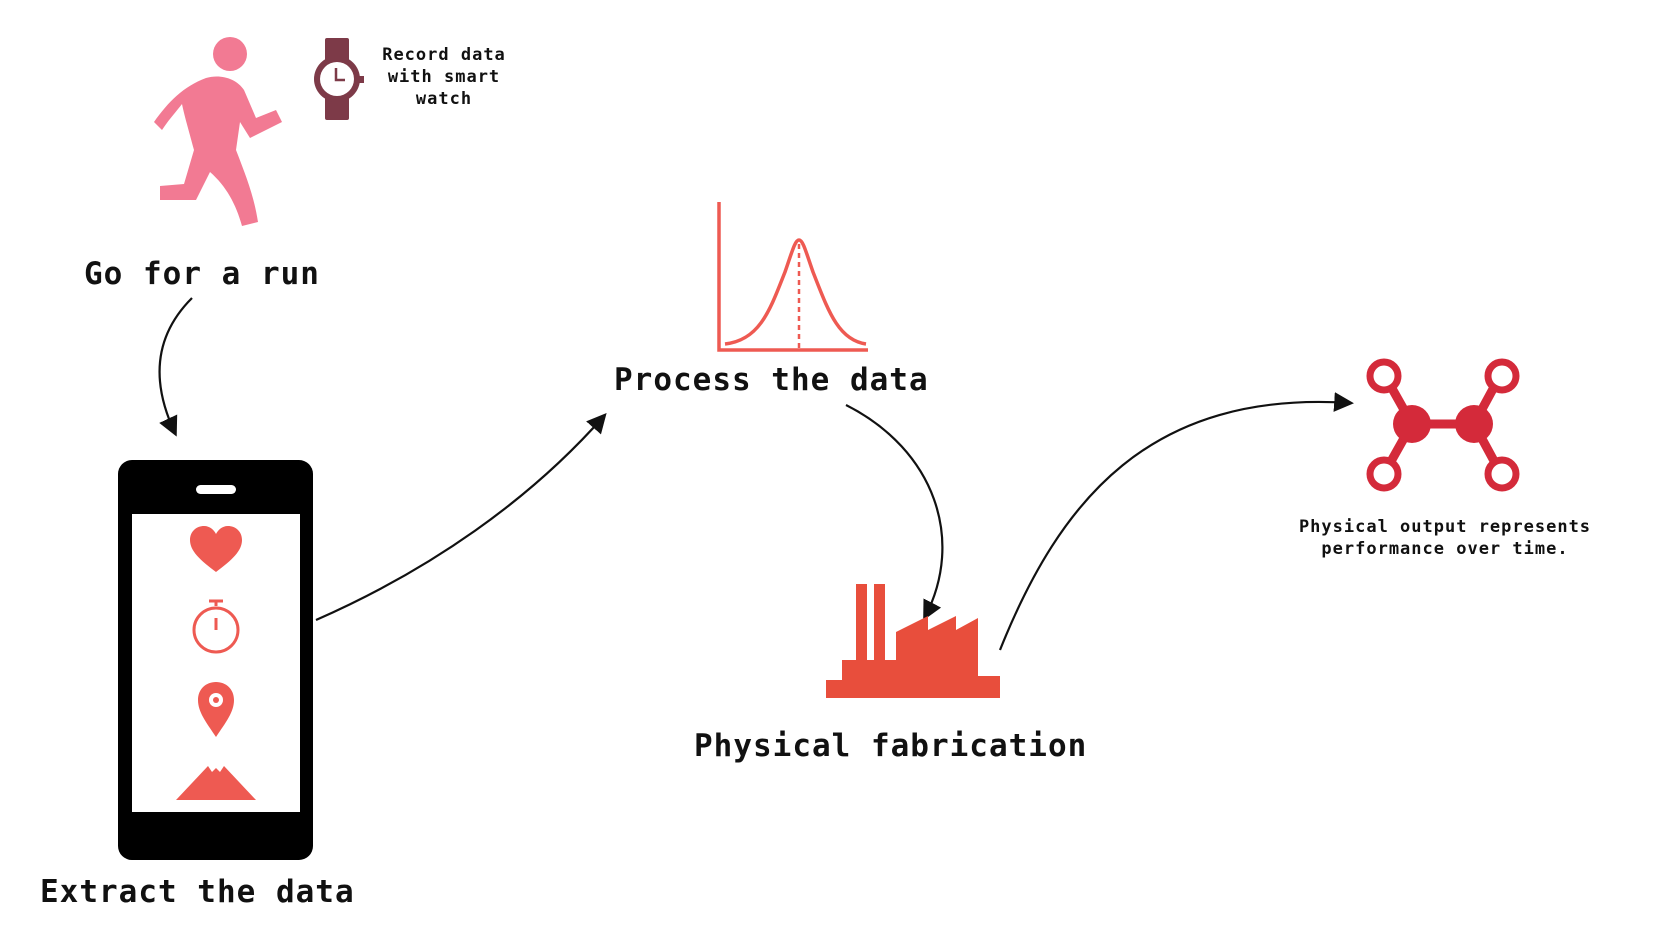  What do you see at coordinates (175, 367) in the screenshot?
I see `arrow-run-to-extract` at bounding box center [175, 367].